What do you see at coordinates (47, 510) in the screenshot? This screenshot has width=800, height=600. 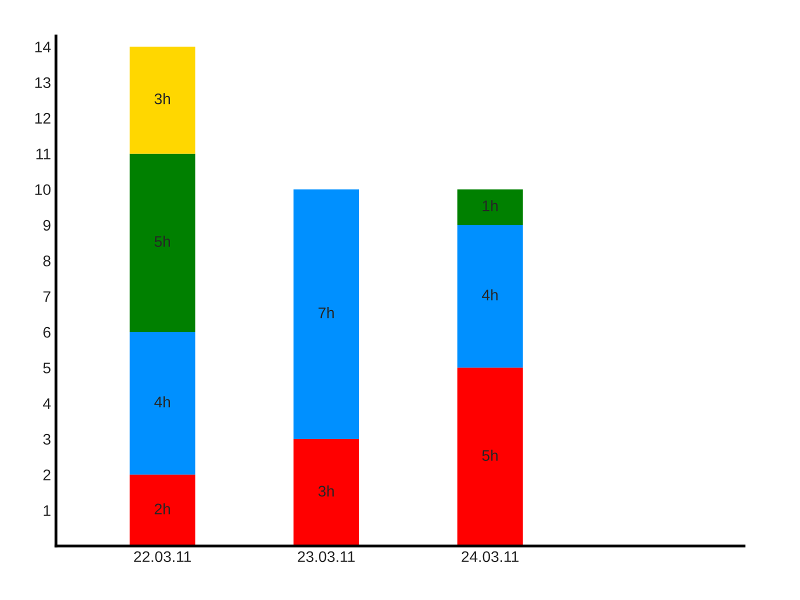 I see `y-tick-label: 1` at bounding box center [47, 510].